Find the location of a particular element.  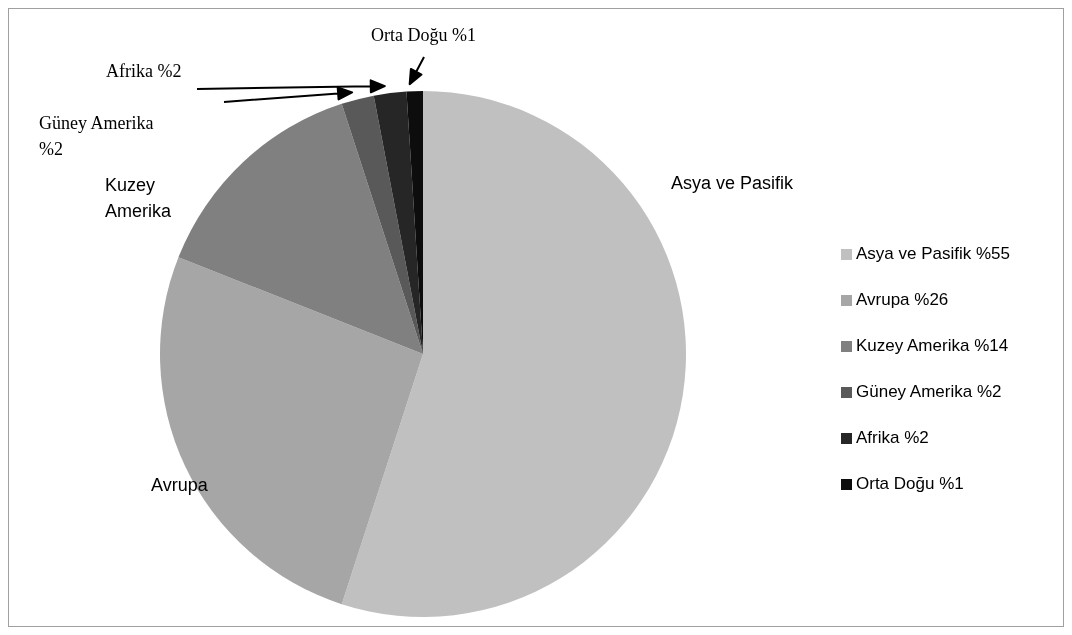

legend-label: Afrika is located at coordinates (878, 437).